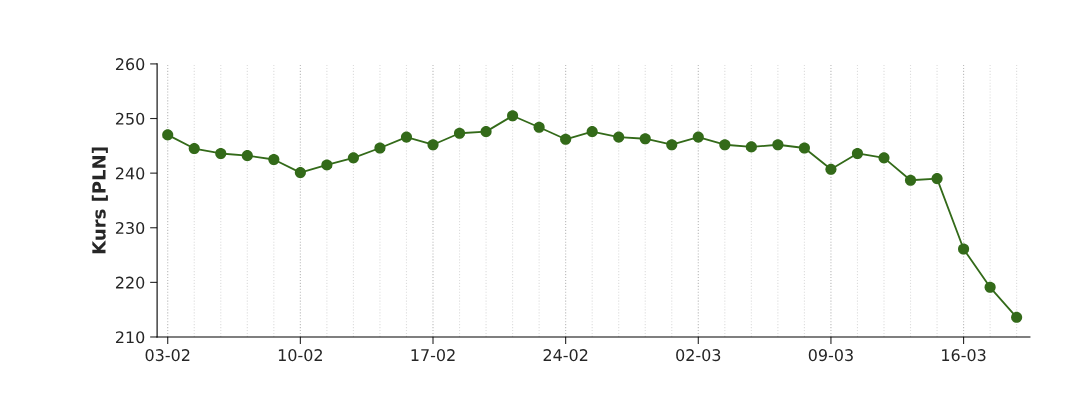 This screenshot has width=1091, height=415. I want to click on y-tick-label: 260, so click(130, 64).